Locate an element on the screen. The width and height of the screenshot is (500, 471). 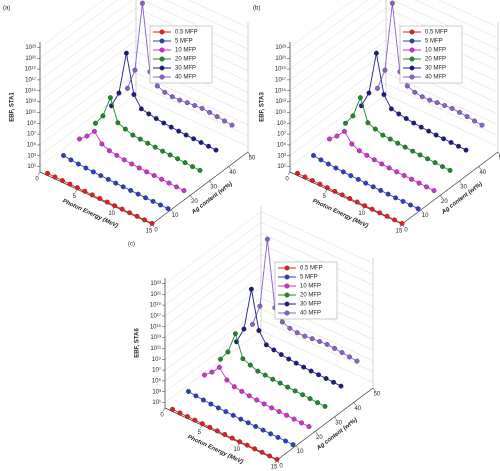
y-tick-label: 10⁷ is located at coordinates (156, 370).